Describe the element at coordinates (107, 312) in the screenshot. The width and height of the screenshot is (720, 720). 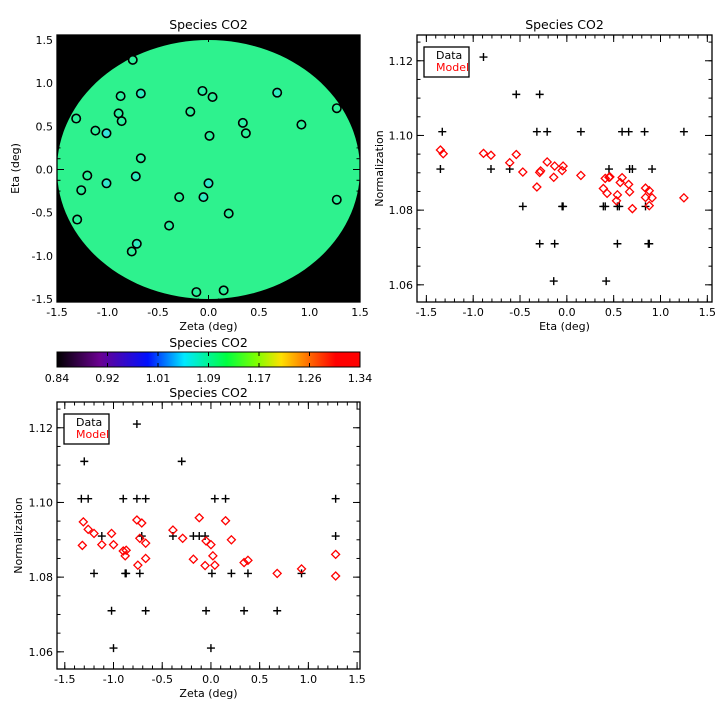
I see `x-tick-label: -1.0` at that location.